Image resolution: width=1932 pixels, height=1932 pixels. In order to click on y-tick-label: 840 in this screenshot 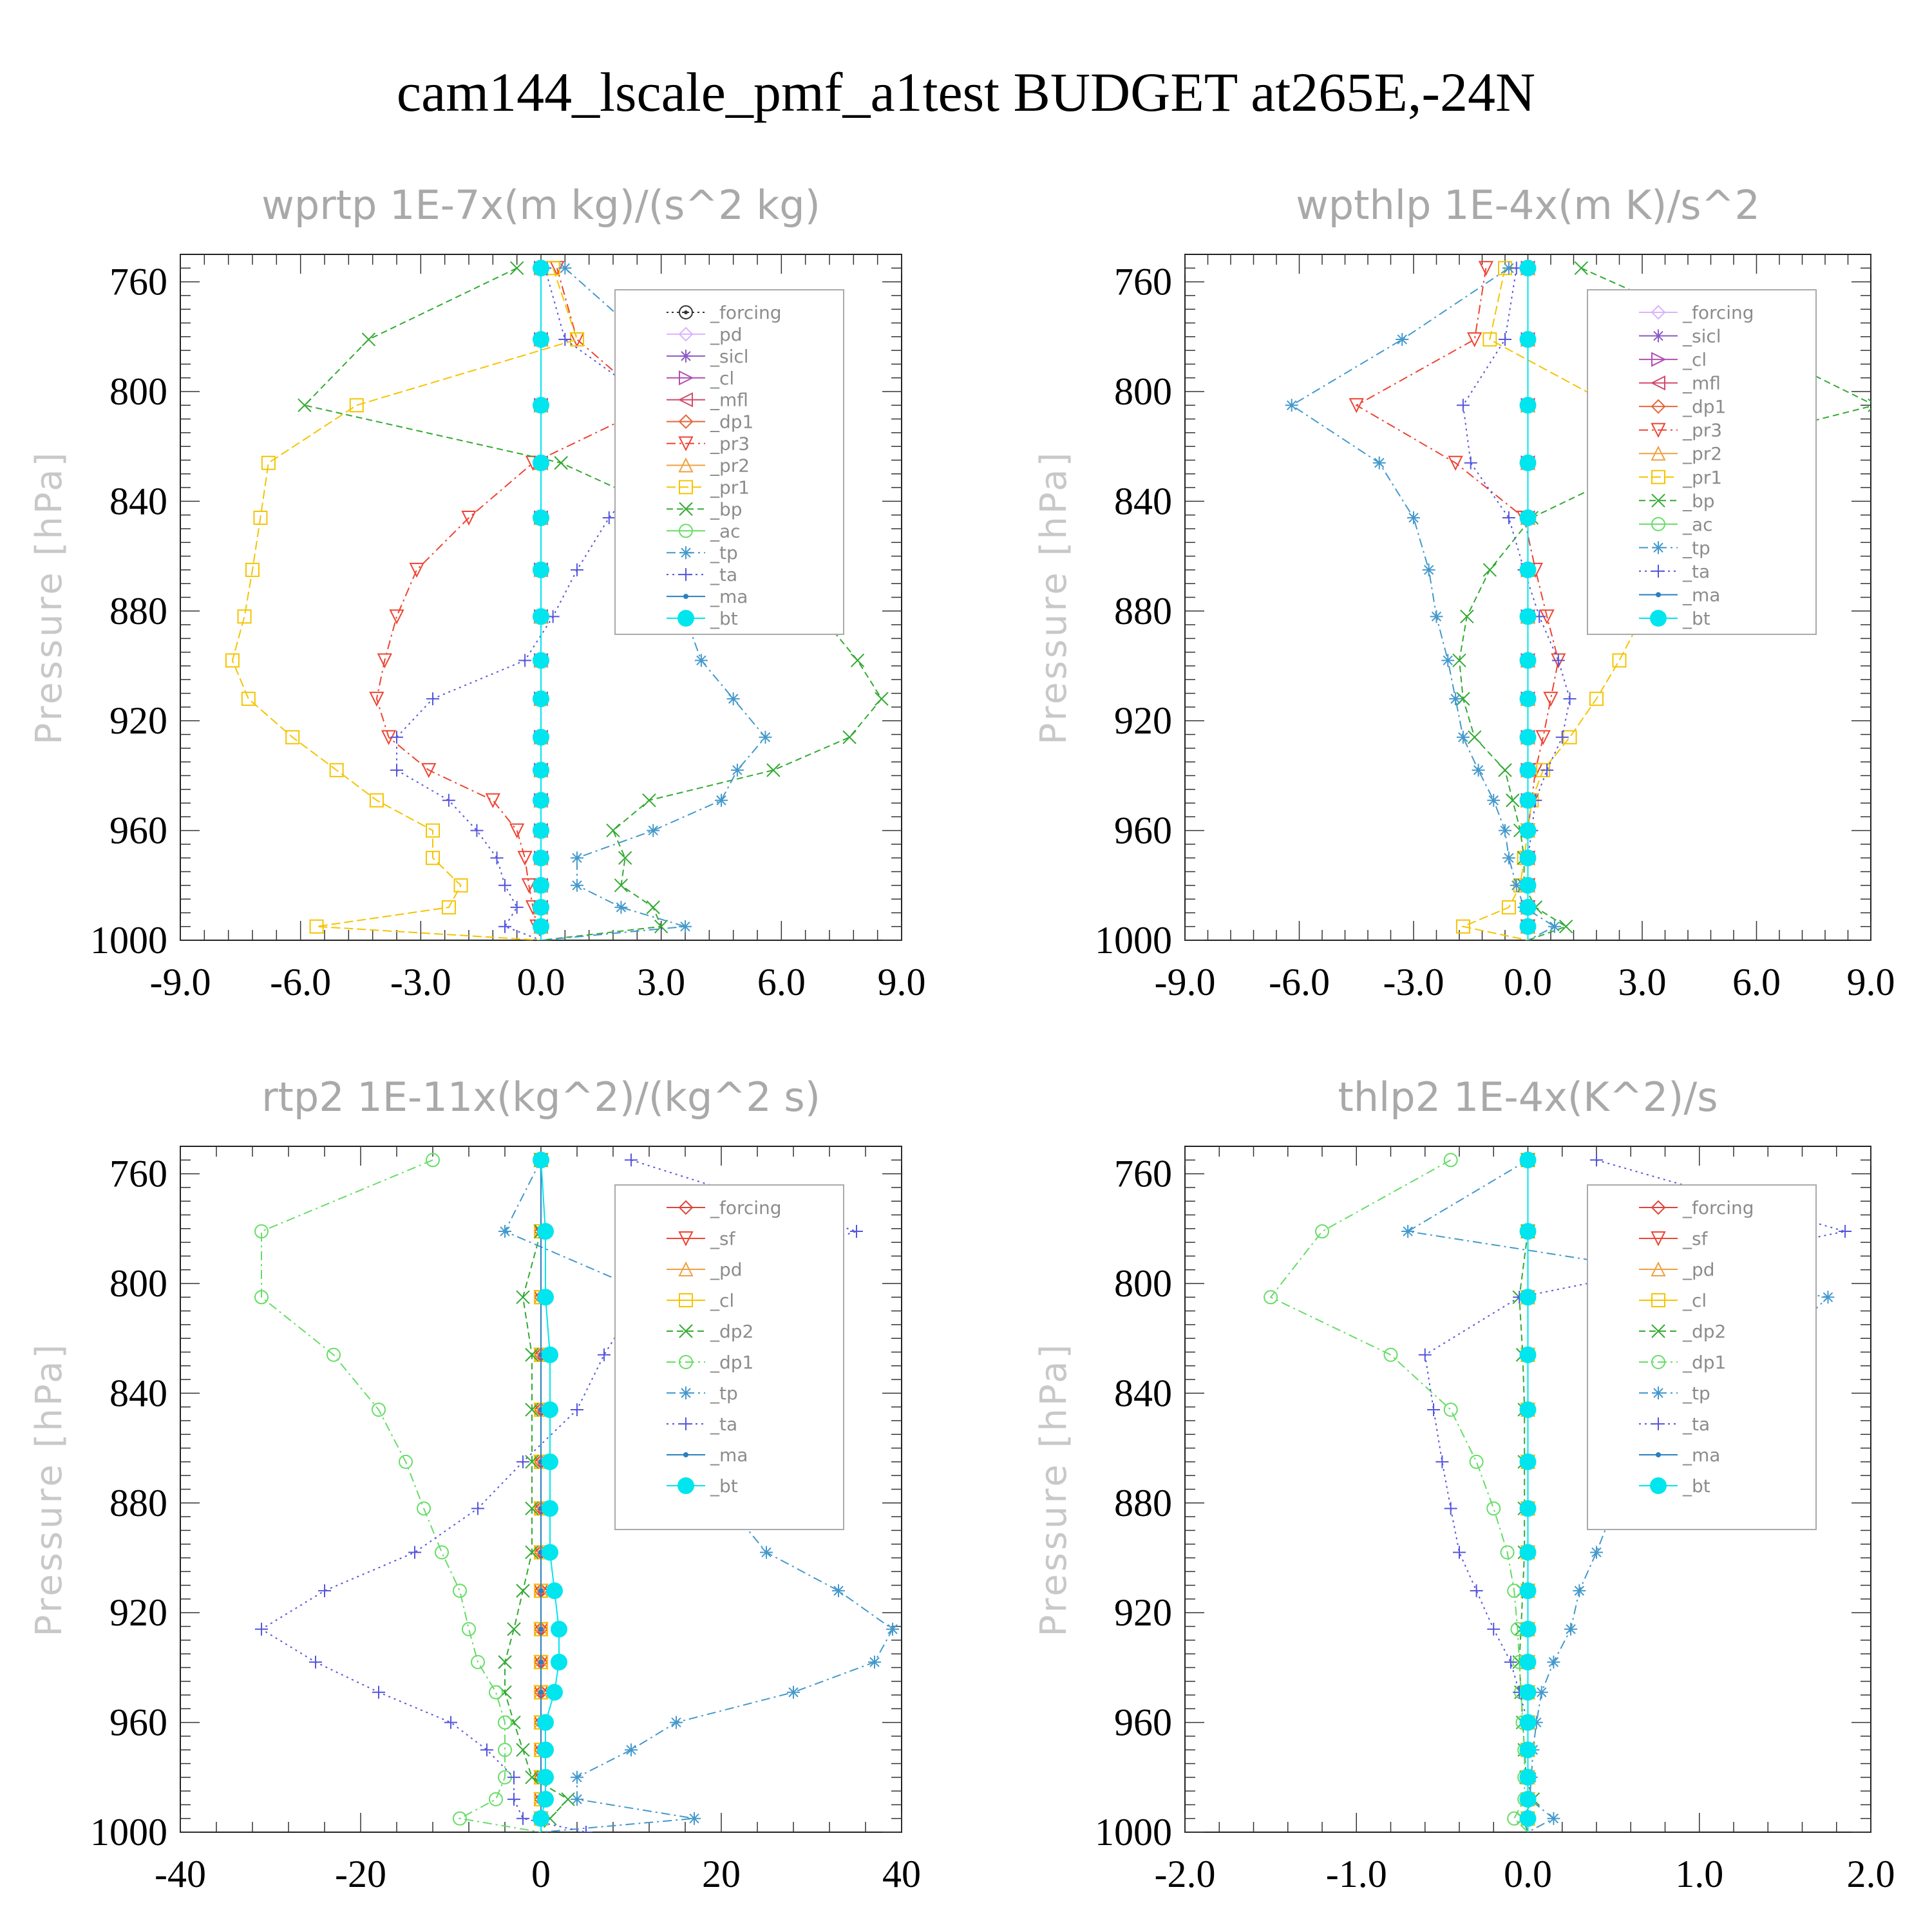, I will do `click(1143, 501)`.